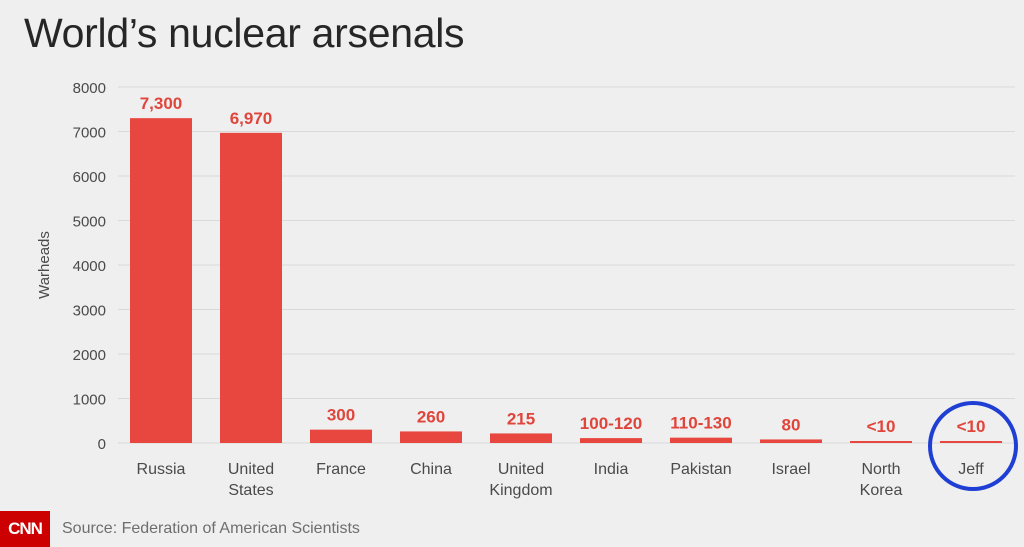 This screenshot has height=547, width=1024. I want to click on highlight-annotation, so click(973, 446).